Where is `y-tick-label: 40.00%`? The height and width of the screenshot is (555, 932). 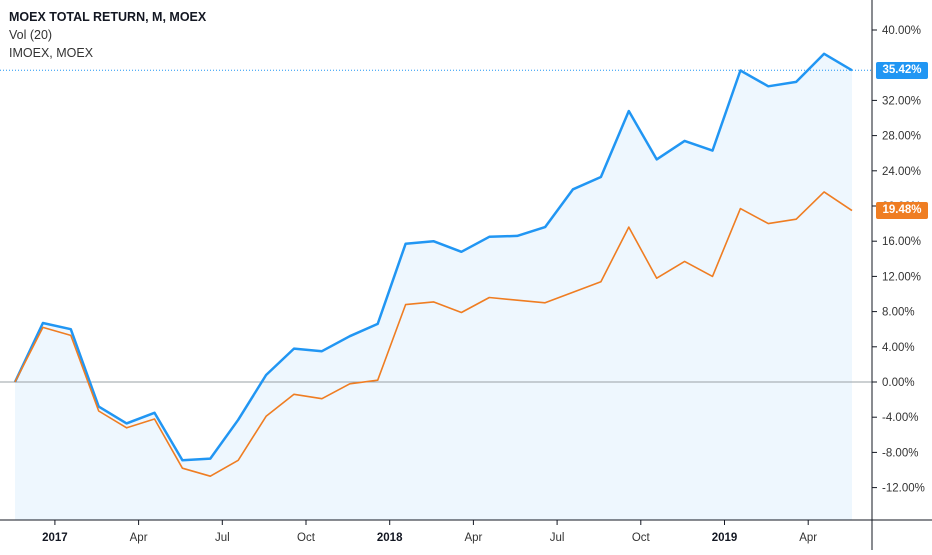
y-tick-label: 40.00% is located at coordinates (901, 31).